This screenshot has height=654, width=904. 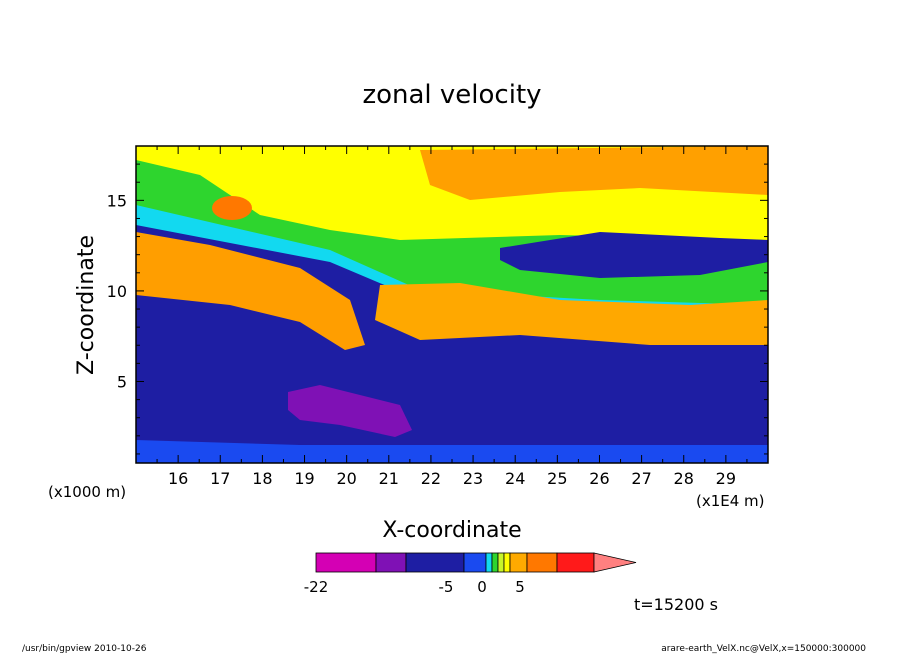 What do you see at coordinates (676, 604) in the screenshot?
I see `time-label: t=15200 s` at bounding box center [676, 604].